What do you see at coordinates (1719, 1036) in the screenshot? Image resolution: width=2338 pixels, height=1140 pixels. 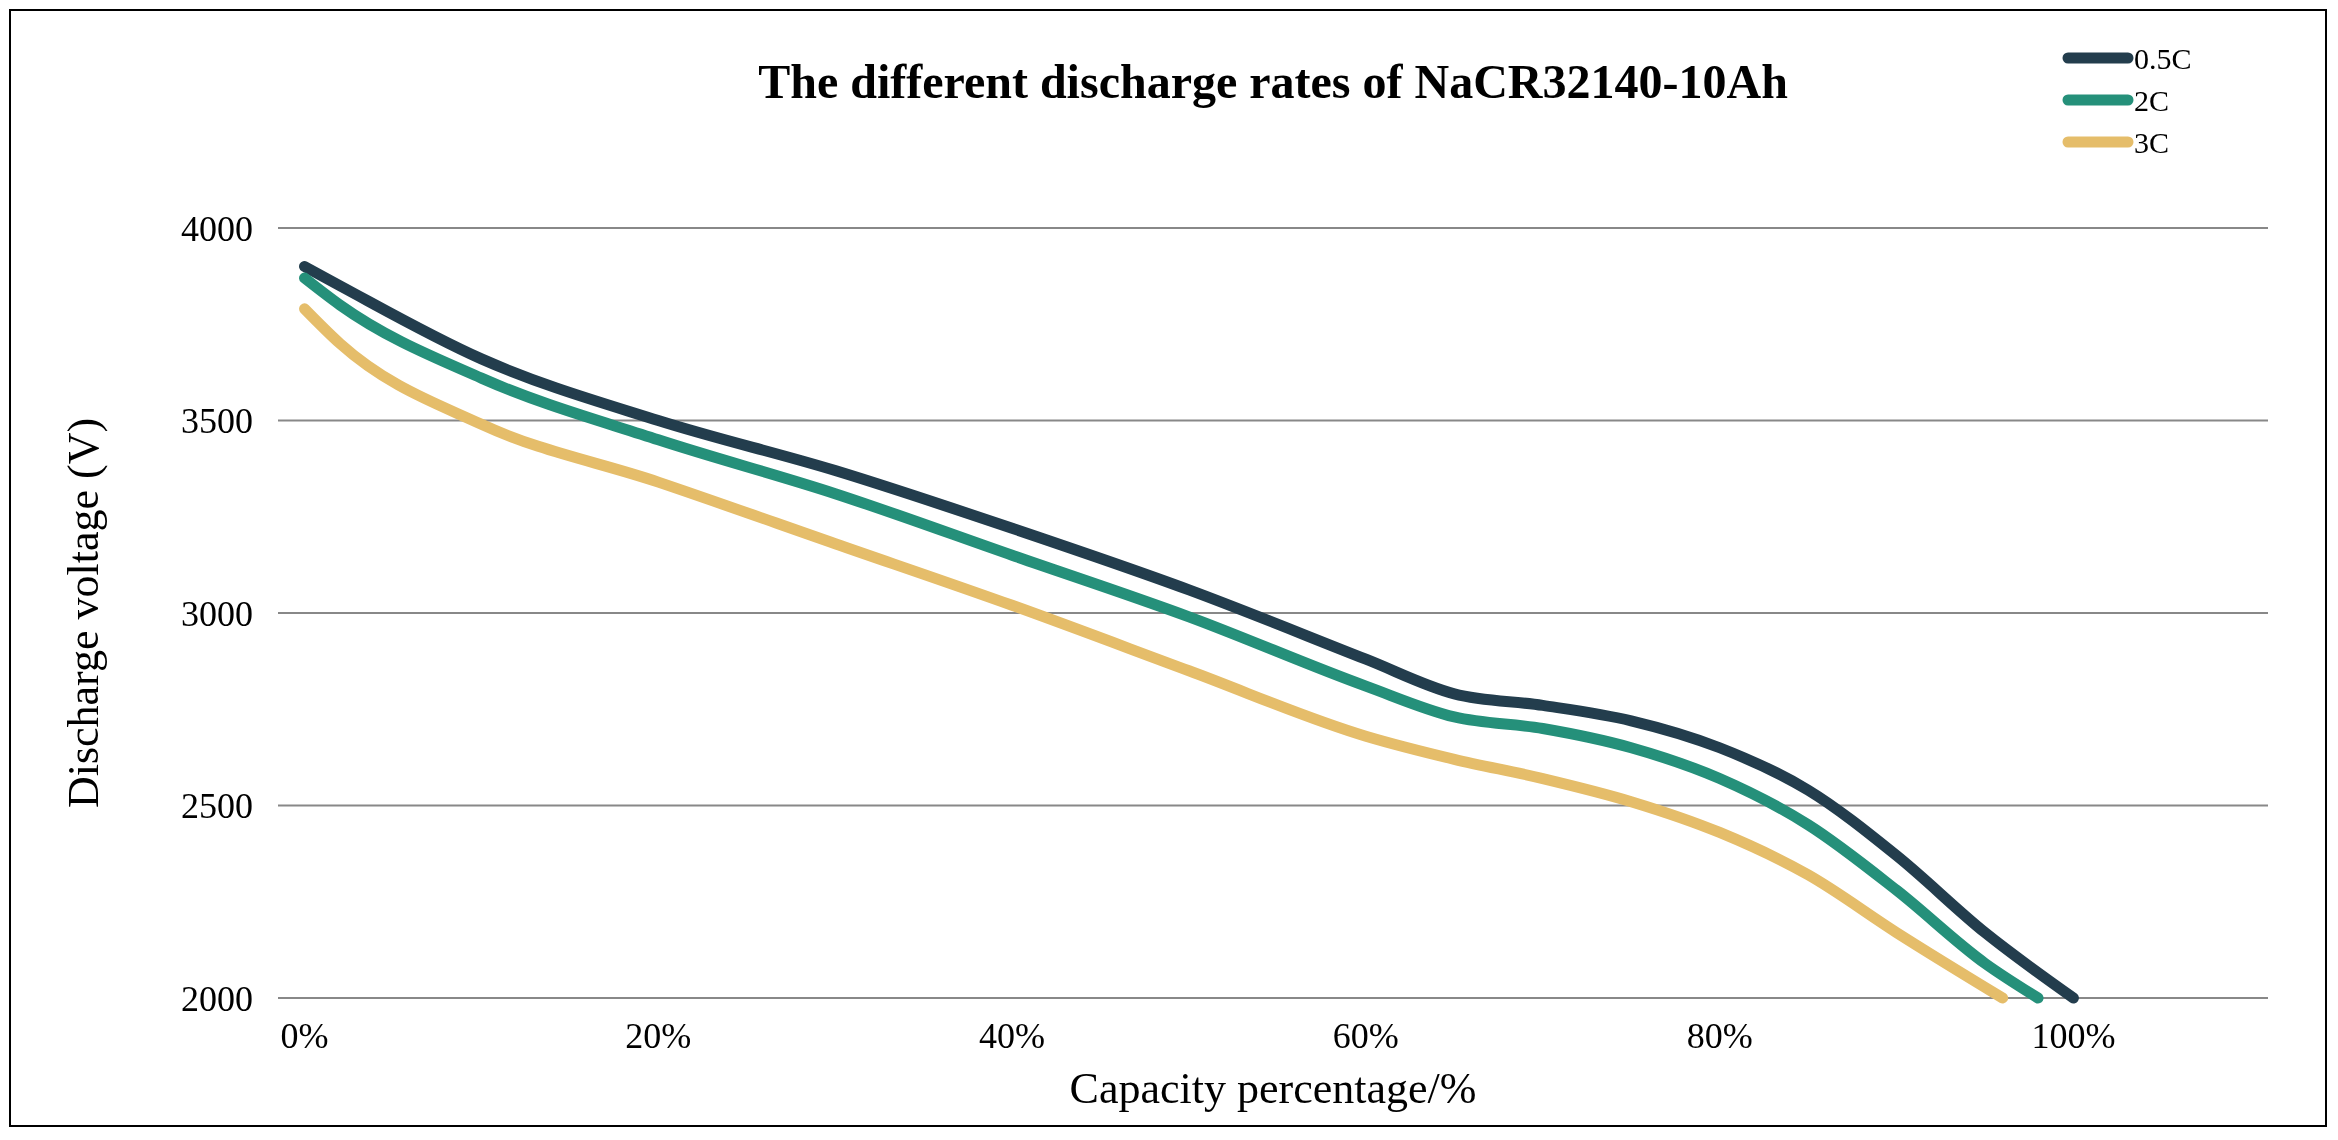 I see `x-tick-label: 80%` at bounding box center [1719, 1036].